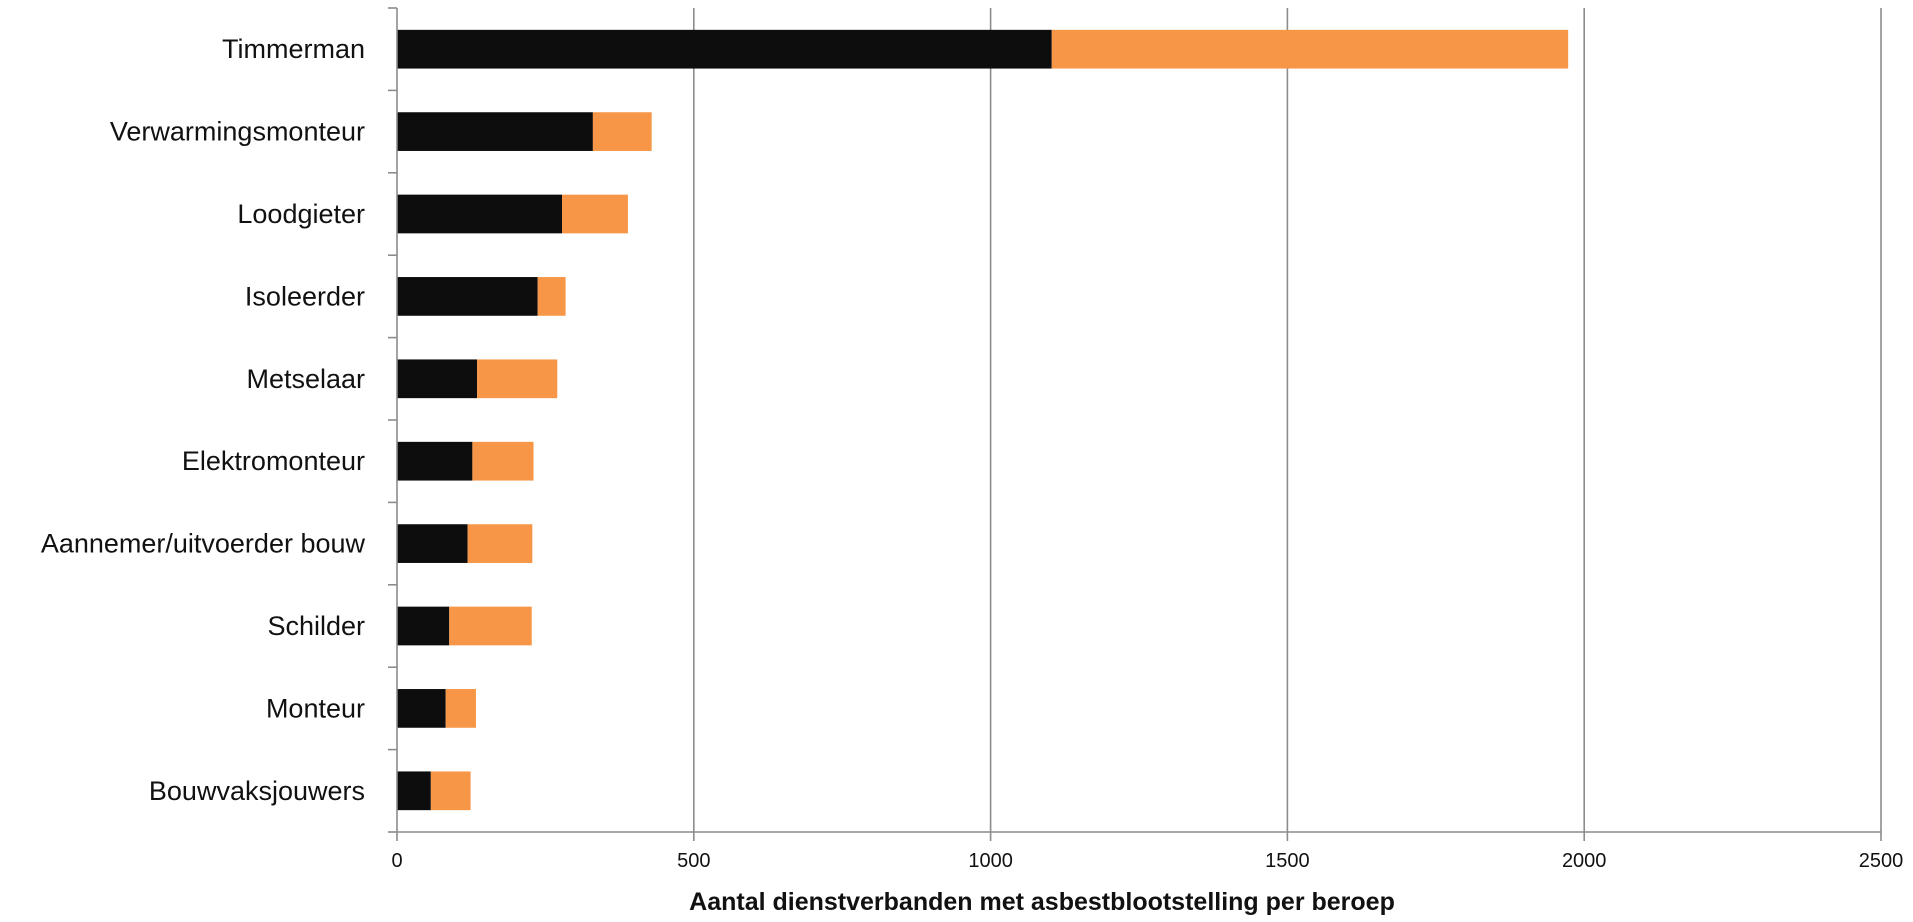 Image resolution: width=1913 pixels, height=922 pixels. I want to click on category-label: Loodgieter, so click(301, 214).